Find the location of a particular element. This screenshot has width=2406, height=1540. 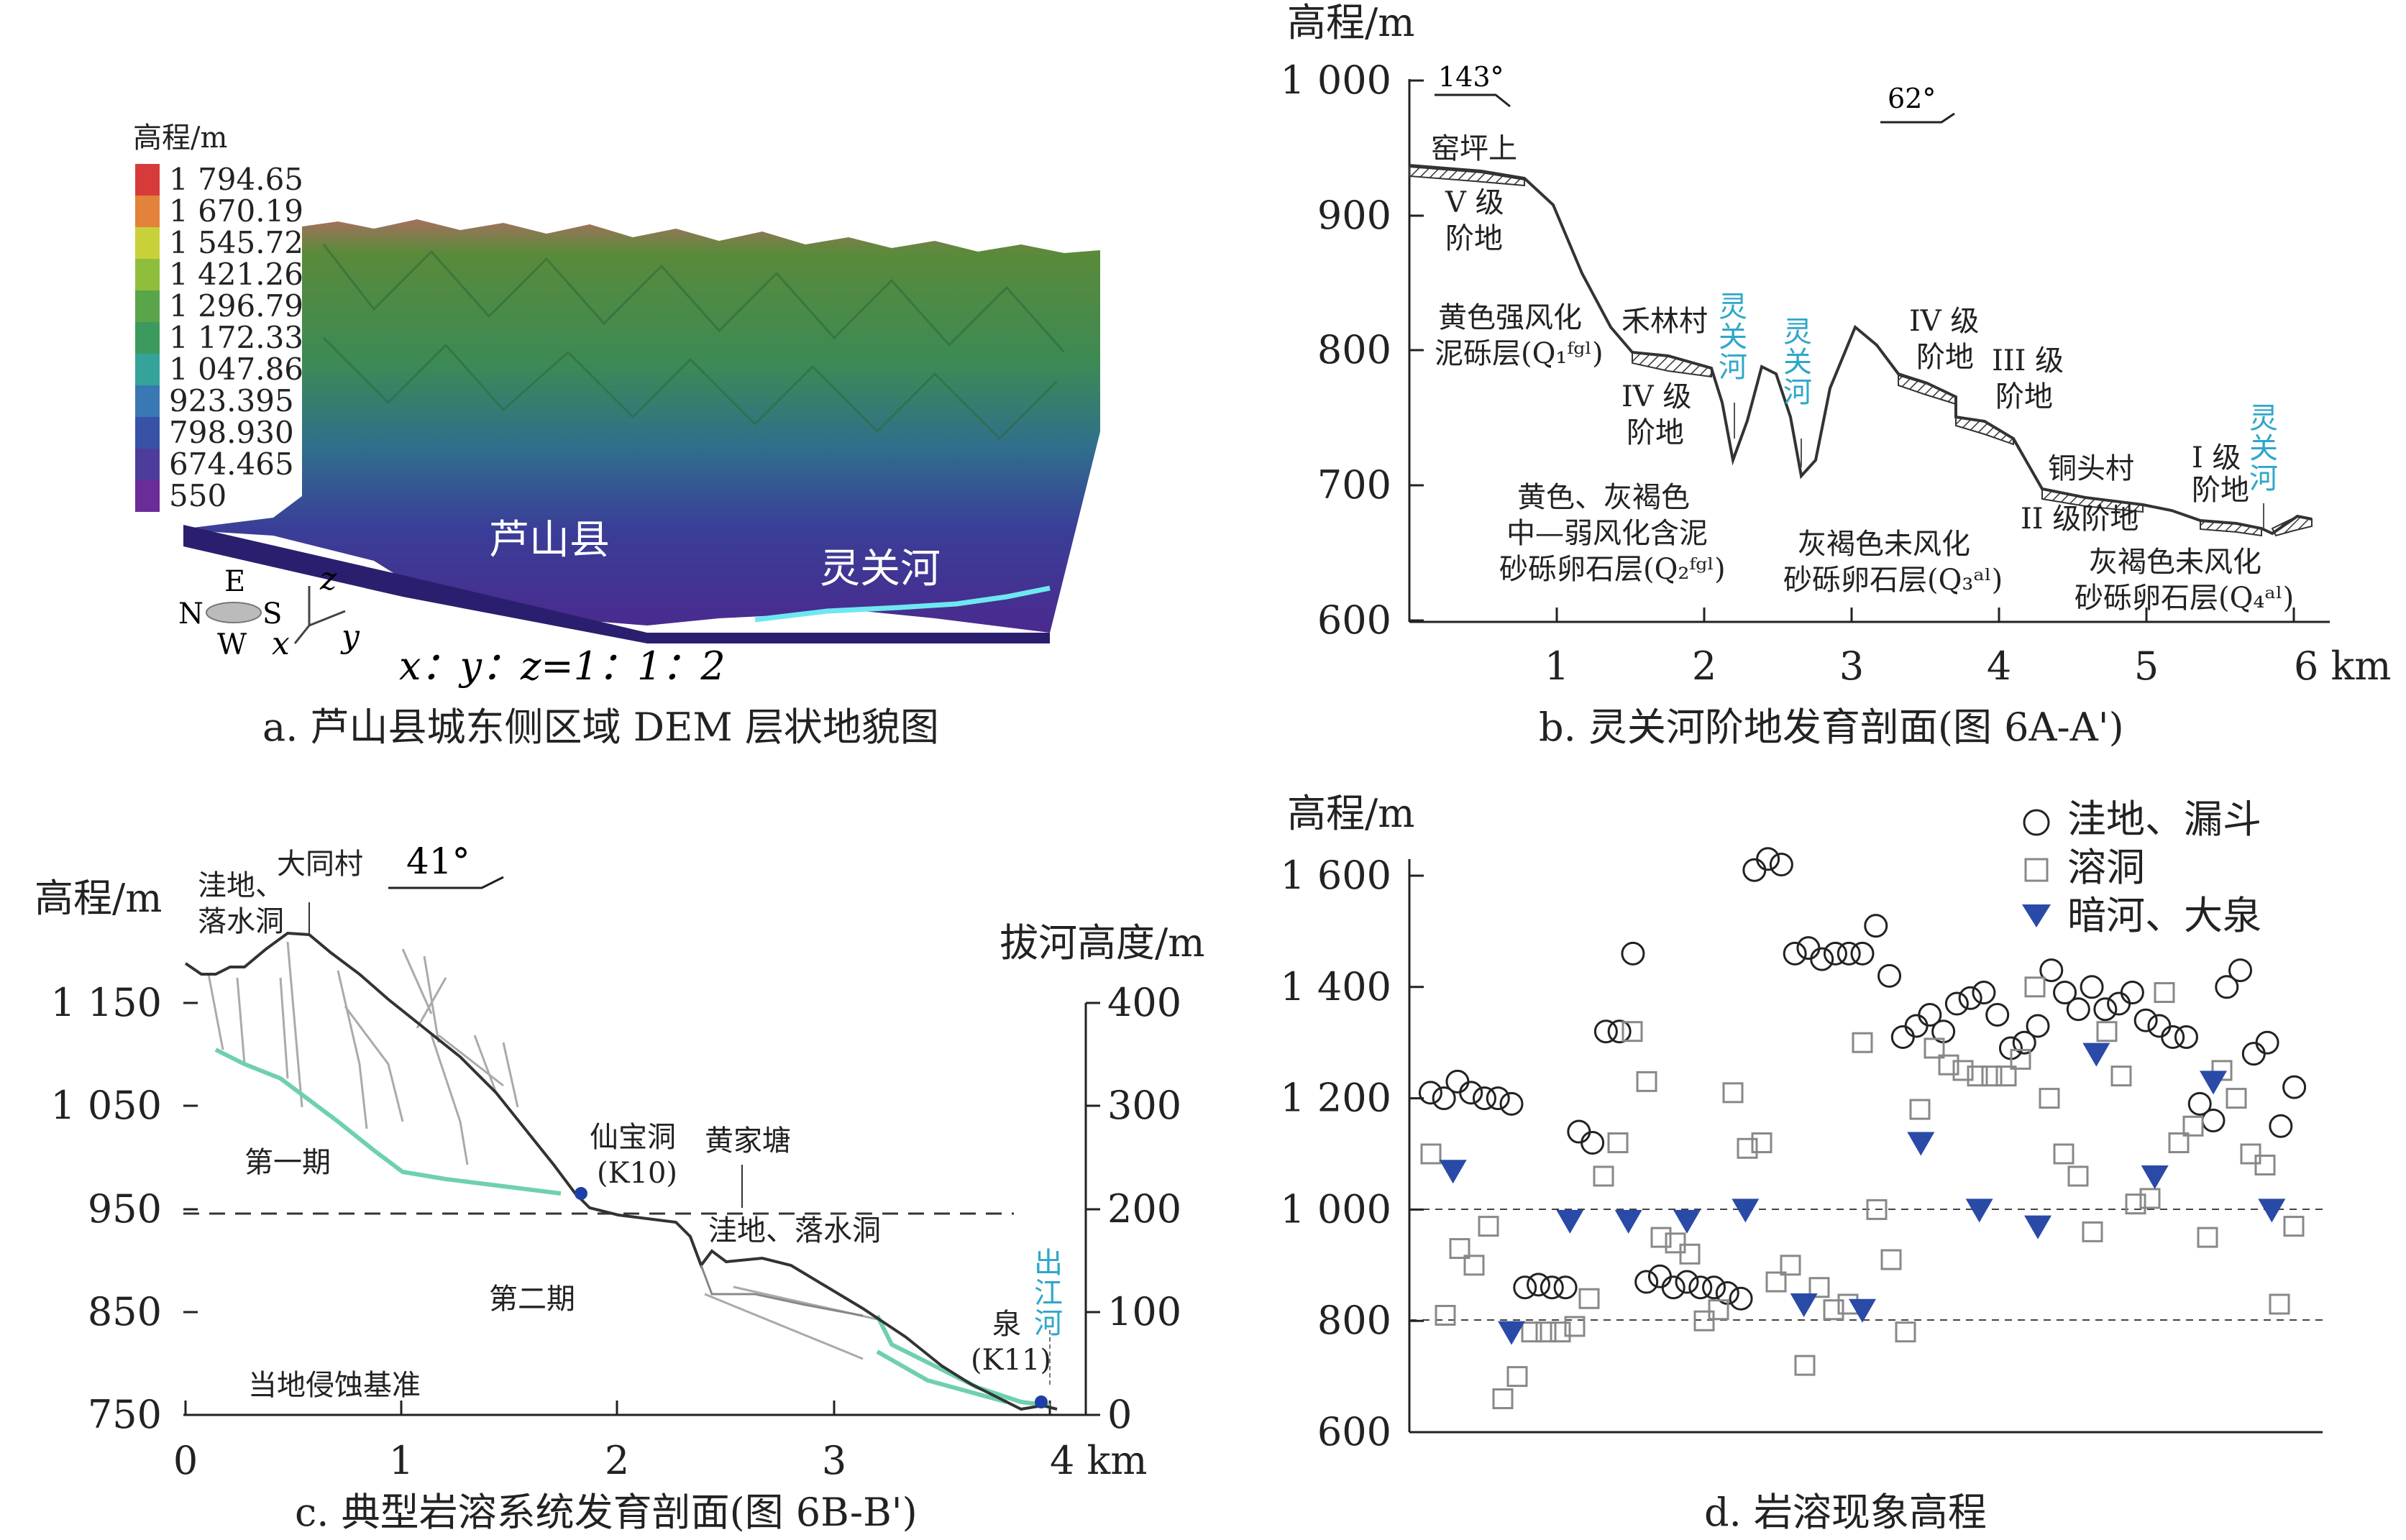

b-ytick-label: 1 000 is located at coordinates (1335, 80).